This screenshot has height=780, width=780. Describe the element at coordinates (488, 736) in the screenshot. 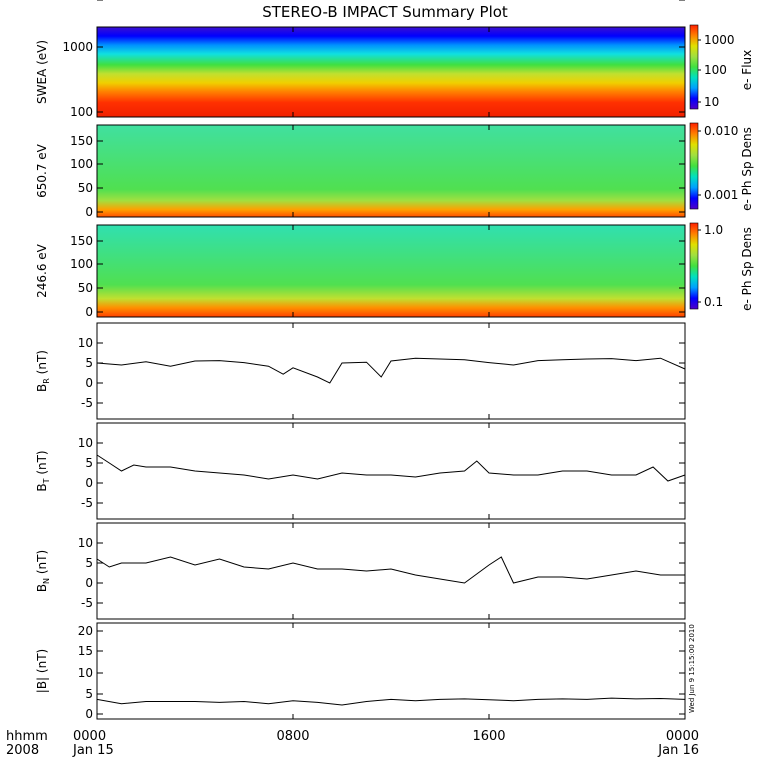

I see `x-tick-label: 1600` at that location.